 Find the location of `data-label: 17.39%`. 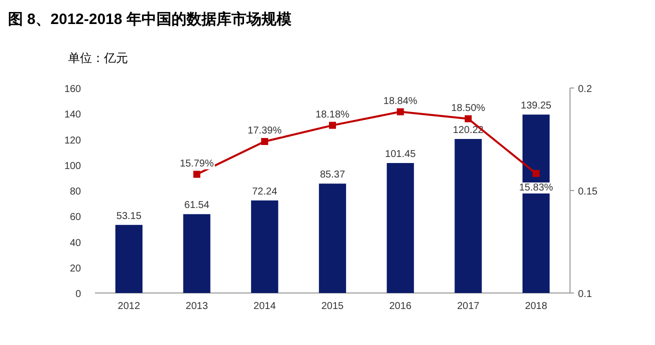

data-label: 17.39% is located at coordinates (265, 131).